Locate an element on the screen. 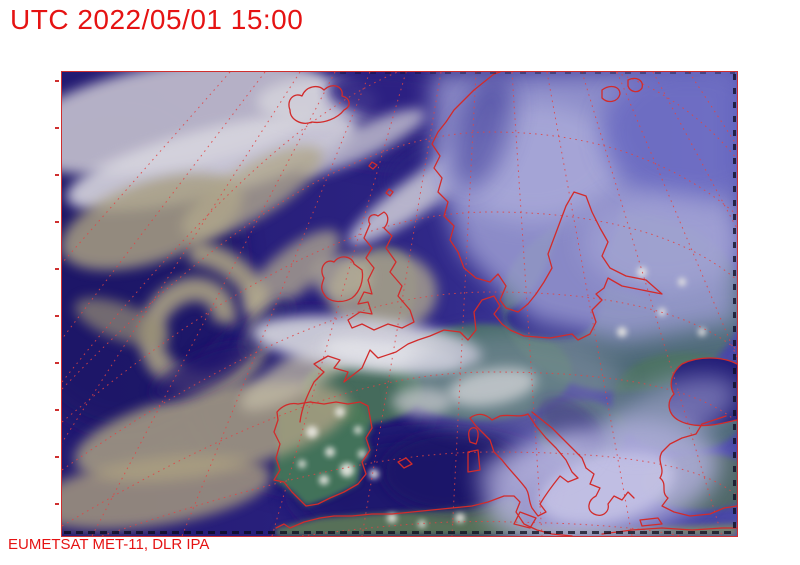 The width and height of the screenshot is (800, 565). coast-ireland is located at coordinates (342, 279).